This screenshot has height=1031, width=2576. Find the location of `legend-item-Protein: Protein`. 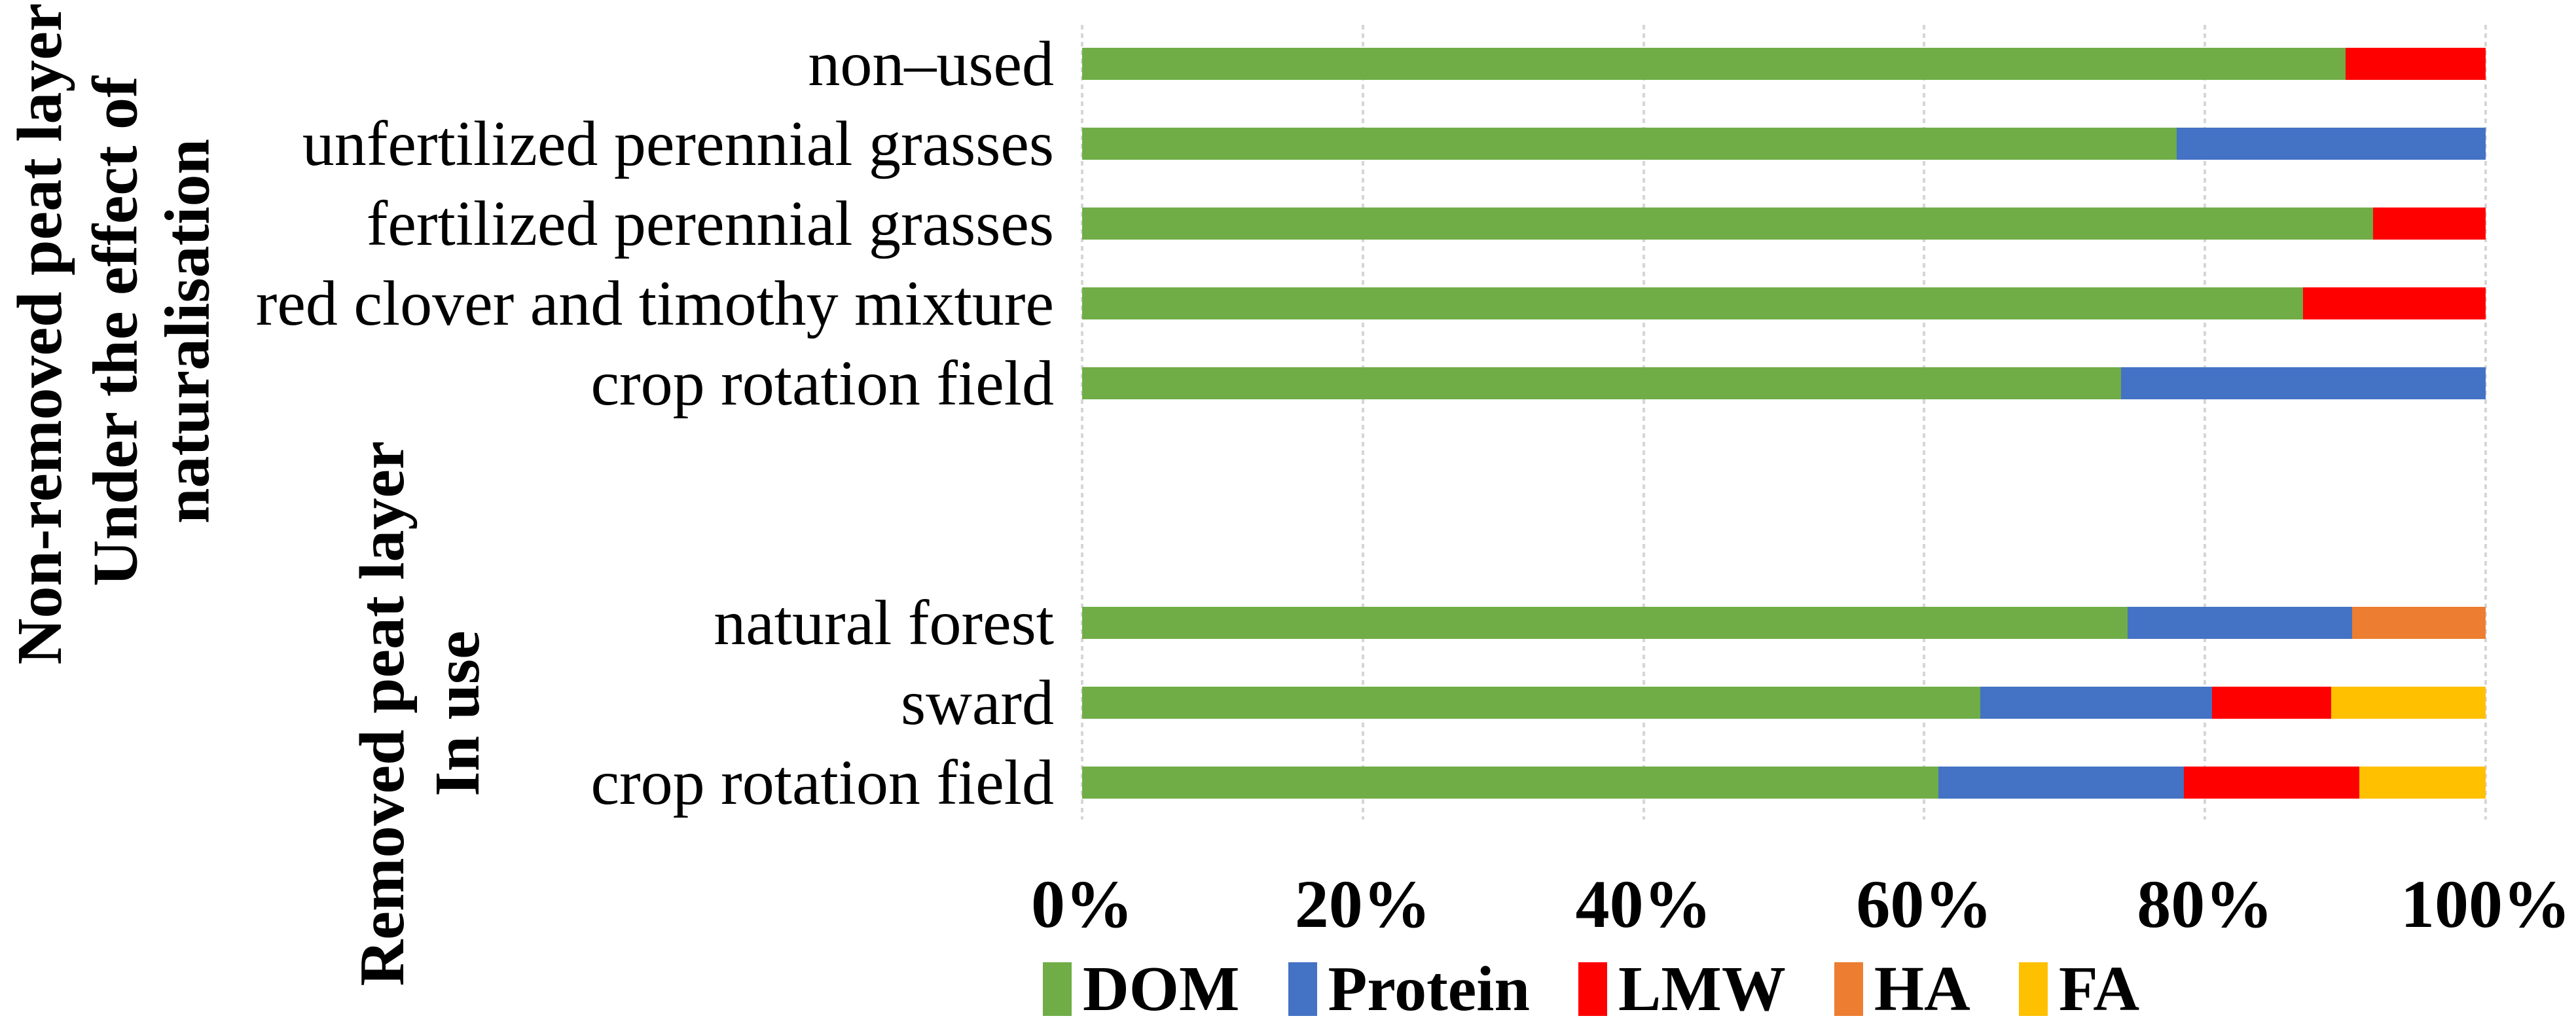

legend-item-Protein: Protein is located at coordinates (1409, 989).